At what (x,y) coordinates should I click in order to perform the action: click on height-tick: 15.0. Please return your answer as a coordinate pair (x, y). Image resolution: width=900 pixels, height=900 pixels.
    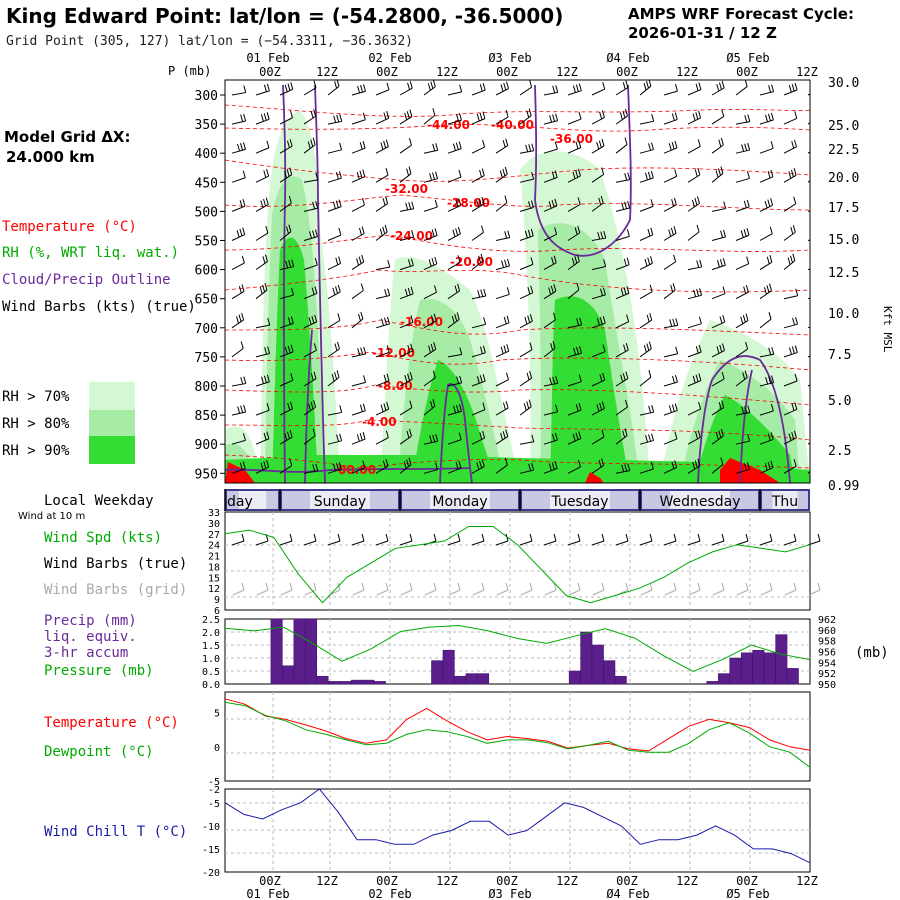
    Looking at the image, I should click on (843, 240).